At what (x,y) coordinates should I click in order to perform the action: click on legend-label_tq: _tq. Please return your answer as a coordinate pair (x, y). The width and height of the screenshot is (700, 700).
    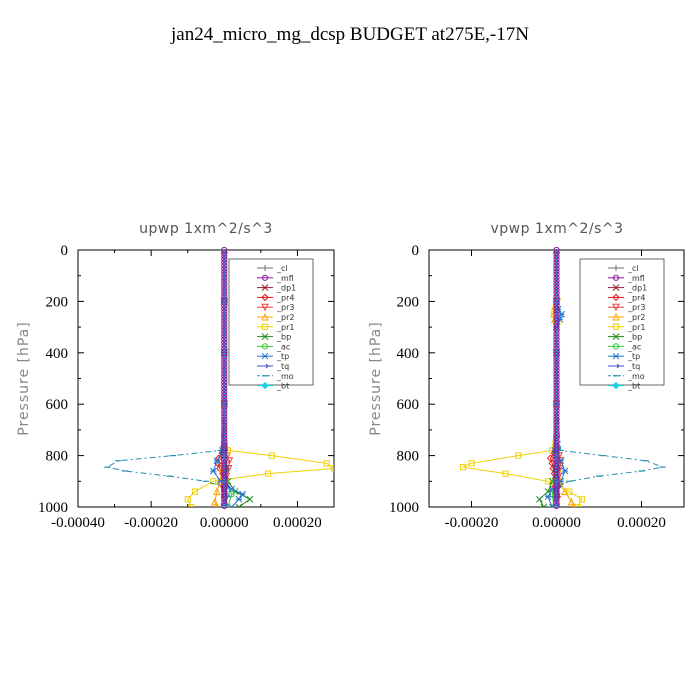
    Looking at the image, I should click on (282, 366).